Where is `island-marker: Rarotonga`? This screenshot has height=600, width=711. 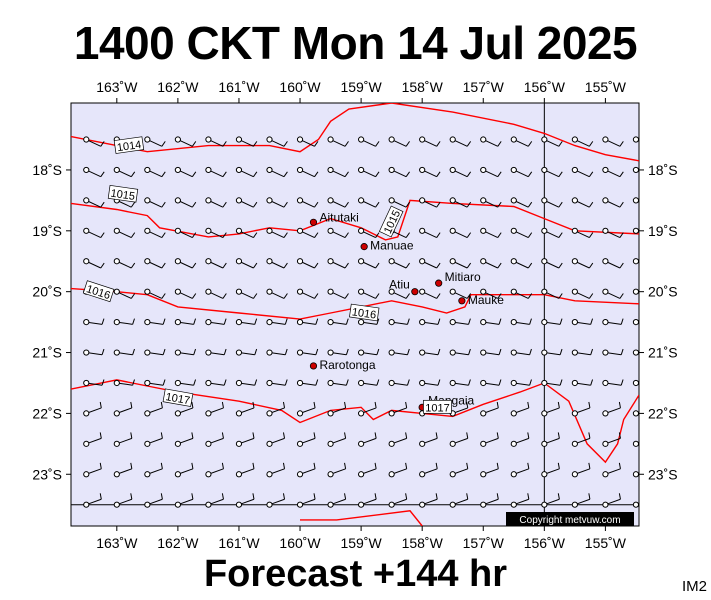
island-marker: Rarotonga is located at coordinates (342, 365).